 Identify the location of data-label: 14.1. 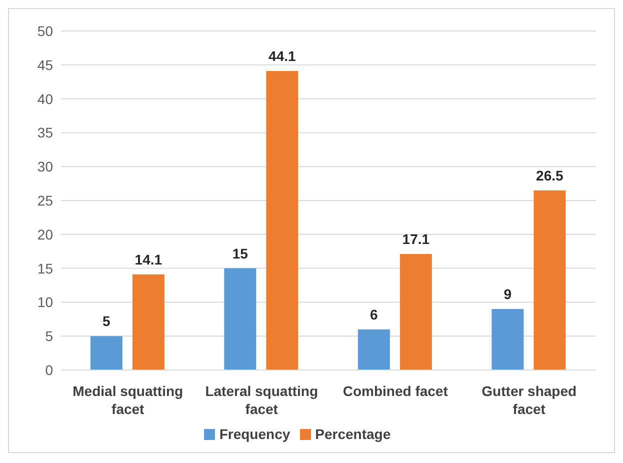
(148, 259).